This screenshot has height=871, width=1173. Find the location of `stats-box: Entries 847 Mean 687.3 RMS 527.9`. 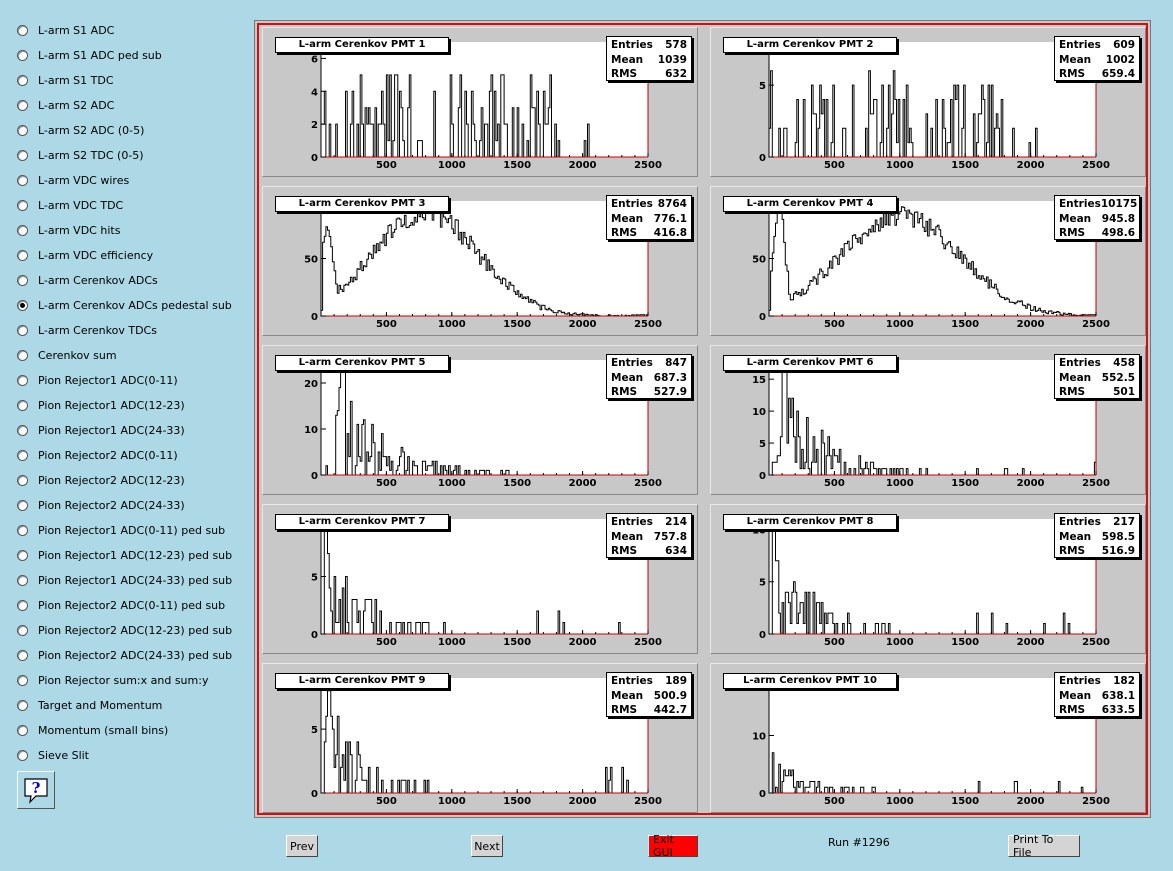

stats-box: Entries 847 Mean 687.3 RMS 527.9 is located at coordinates (649, 376).